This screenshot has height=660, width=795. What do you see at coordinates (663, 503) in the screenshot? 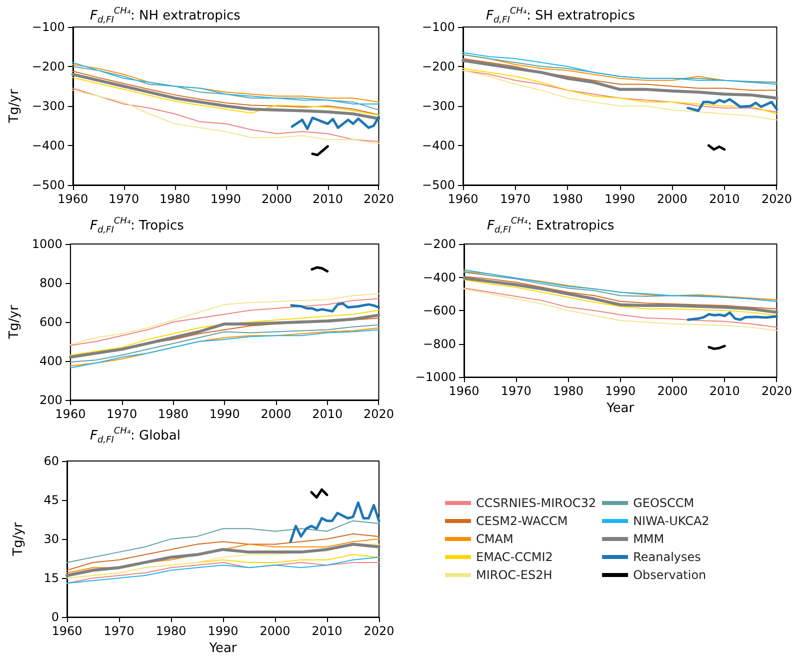
I see `legend-label: GEOSCCM` at bounding box center [663, 503].